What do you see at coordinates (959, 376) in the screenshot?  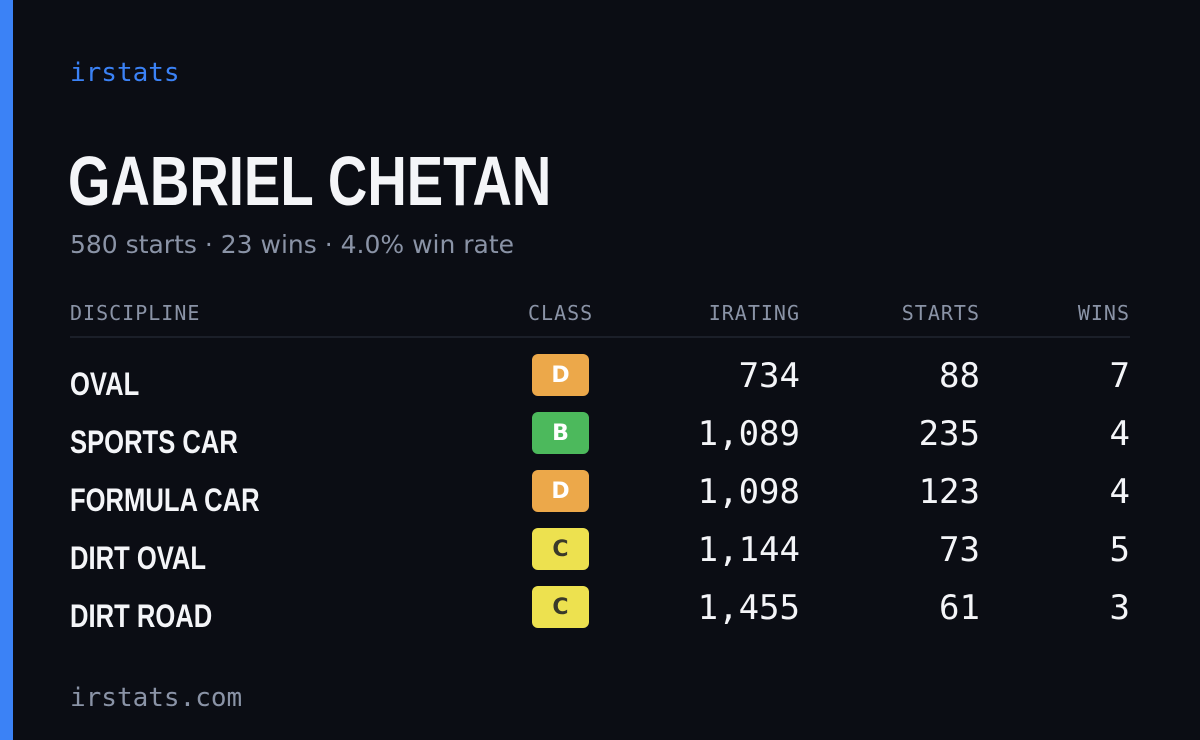 I see `starts-value: 88` at bounding box center [959, 376].